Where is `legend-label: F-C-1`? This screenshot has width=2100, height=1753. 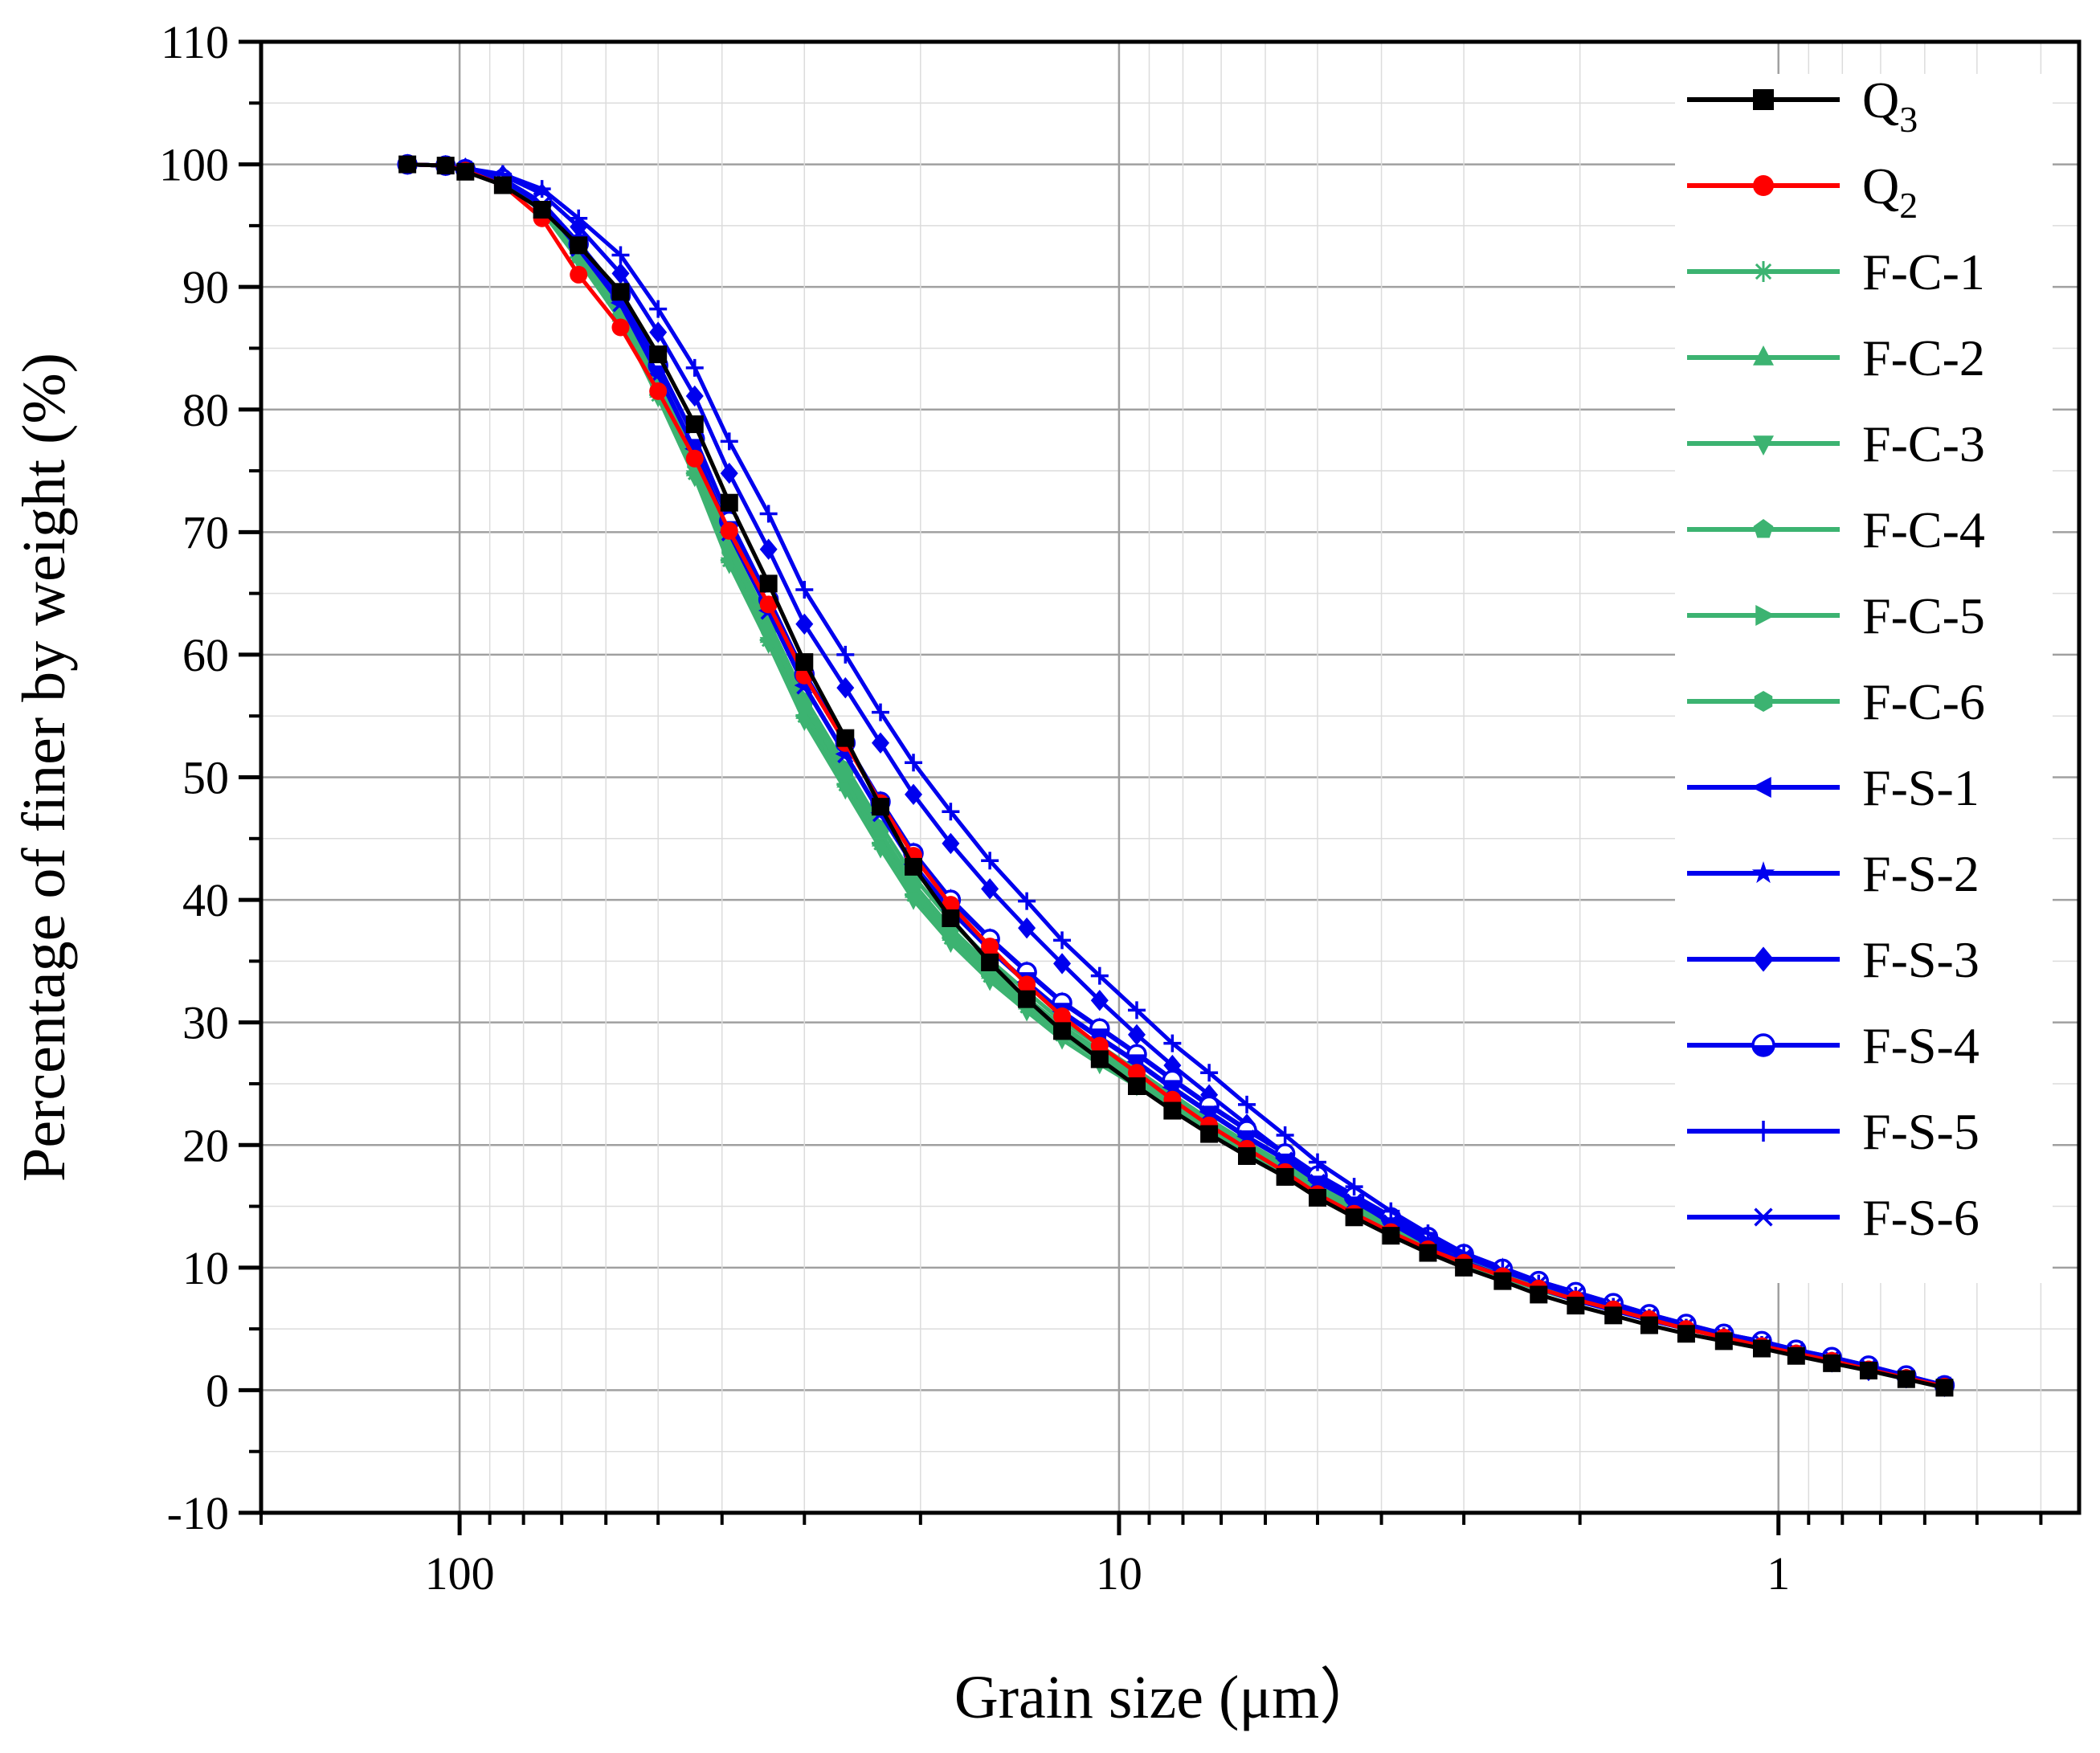
legend-label: F-C-1 is located at coordinates (1923, 271).